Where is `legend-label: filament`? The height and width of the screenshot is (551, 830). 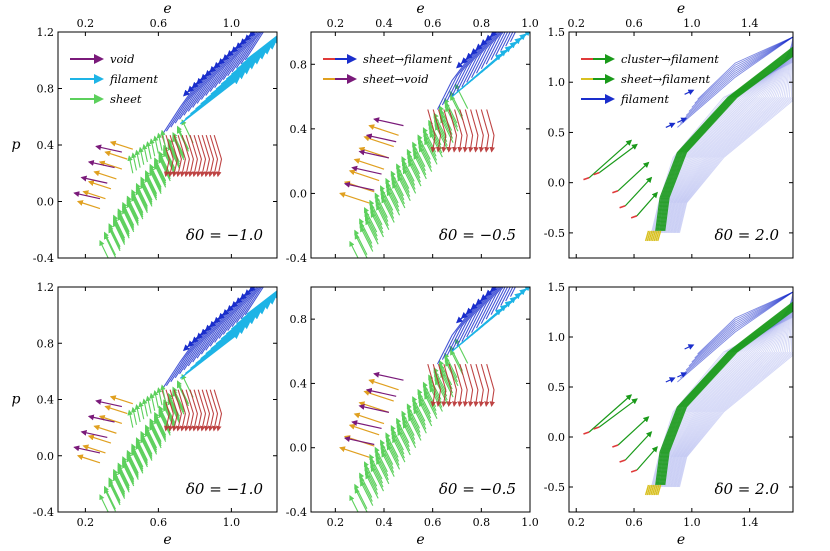
legend-label: filament is located at coordinates (644, 99).